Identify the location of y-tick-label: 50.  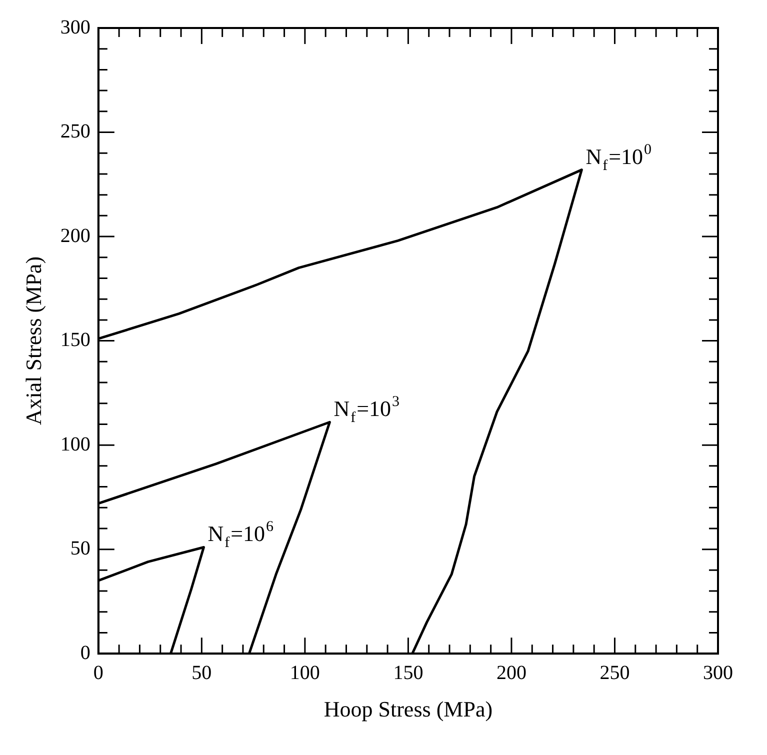
(80, 549).